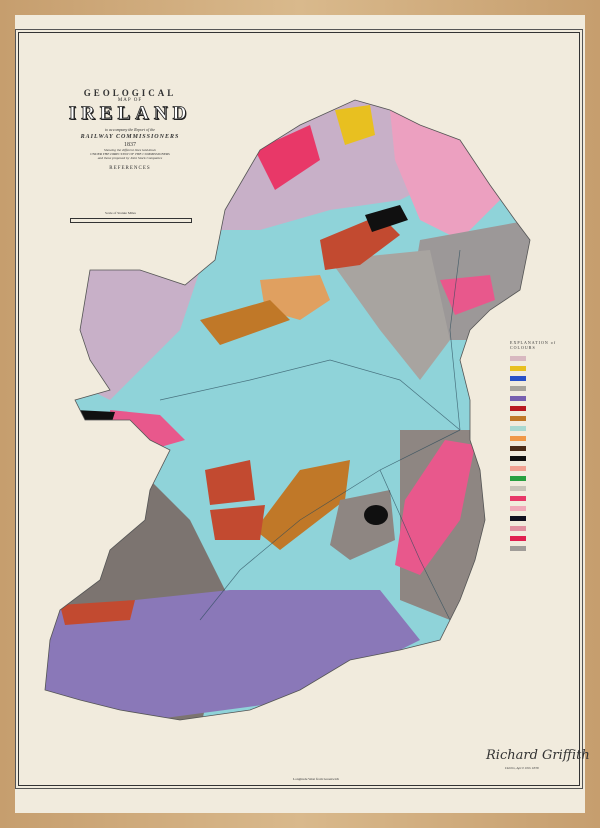 This screenshot has width=600, height=828. What do you see at coordinates (545, 448) in the screenshot?
I see `colour-legend: EXPLANATION of COLOURS` at bounding box center [545, 448].